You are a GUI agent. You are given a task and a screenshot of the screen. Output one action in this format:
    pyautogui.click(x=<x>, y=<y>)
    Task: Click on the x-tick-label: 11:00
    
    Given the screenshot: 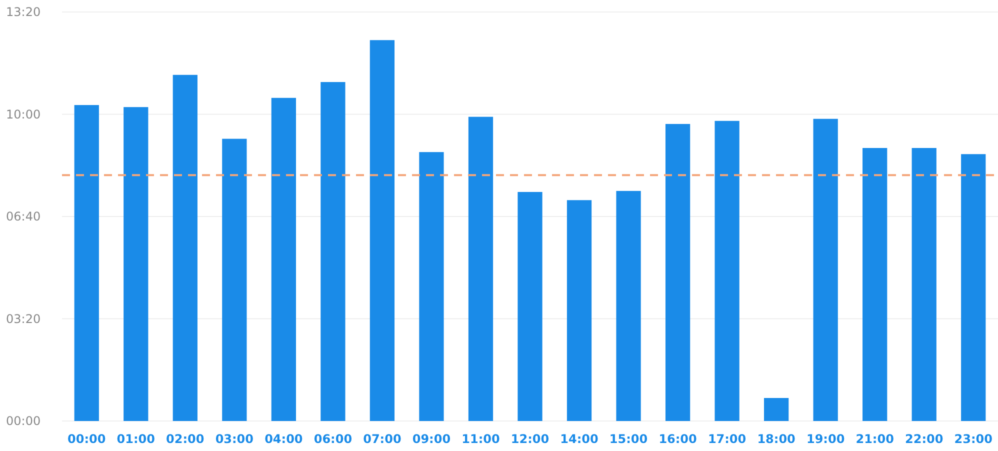 What is the action you would take?
    pyautogui.click(x=481, y=439)
    